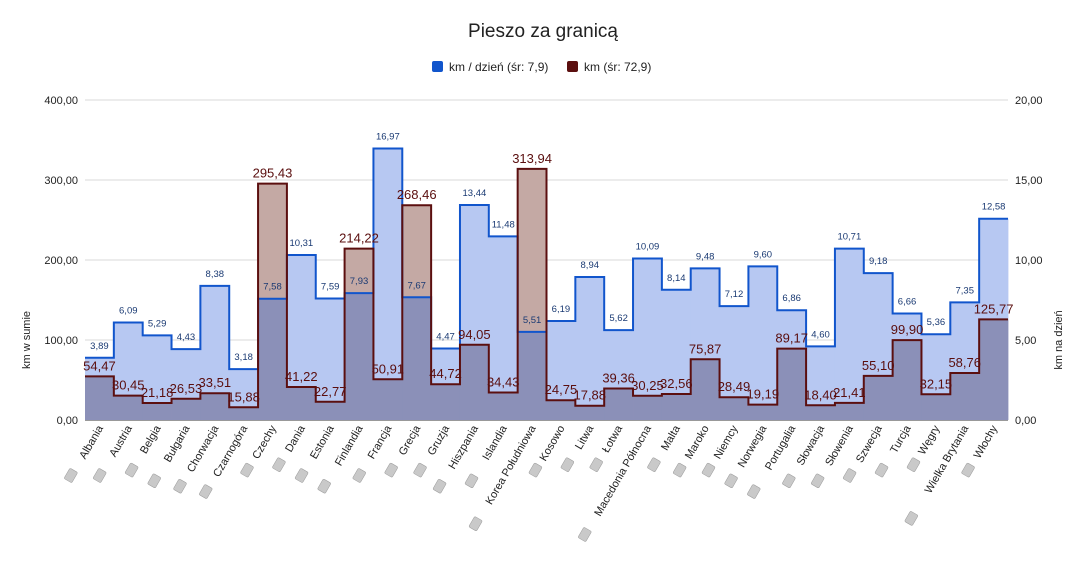 Image resolution: width=1086 pixels, height=576 pixels. I want to click on chart-title: Pieszo za granicą, so click(543, 31).